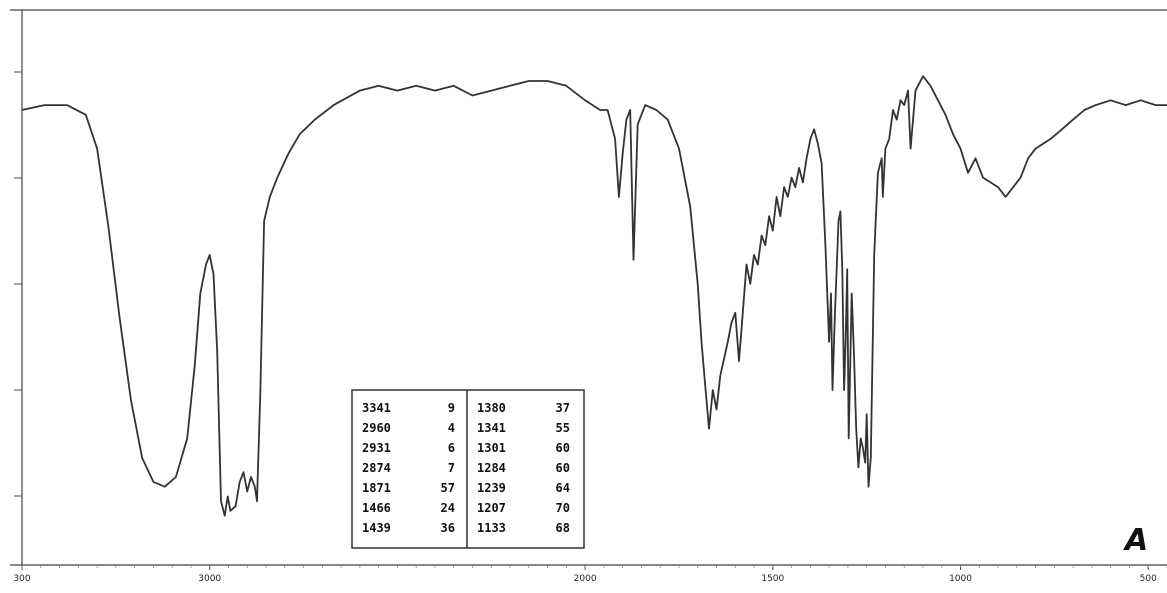 Image resolution: width=1167 pixels, height=593 pixels. I want to click on peak-wavenumber: 1284, so click(491, 468).